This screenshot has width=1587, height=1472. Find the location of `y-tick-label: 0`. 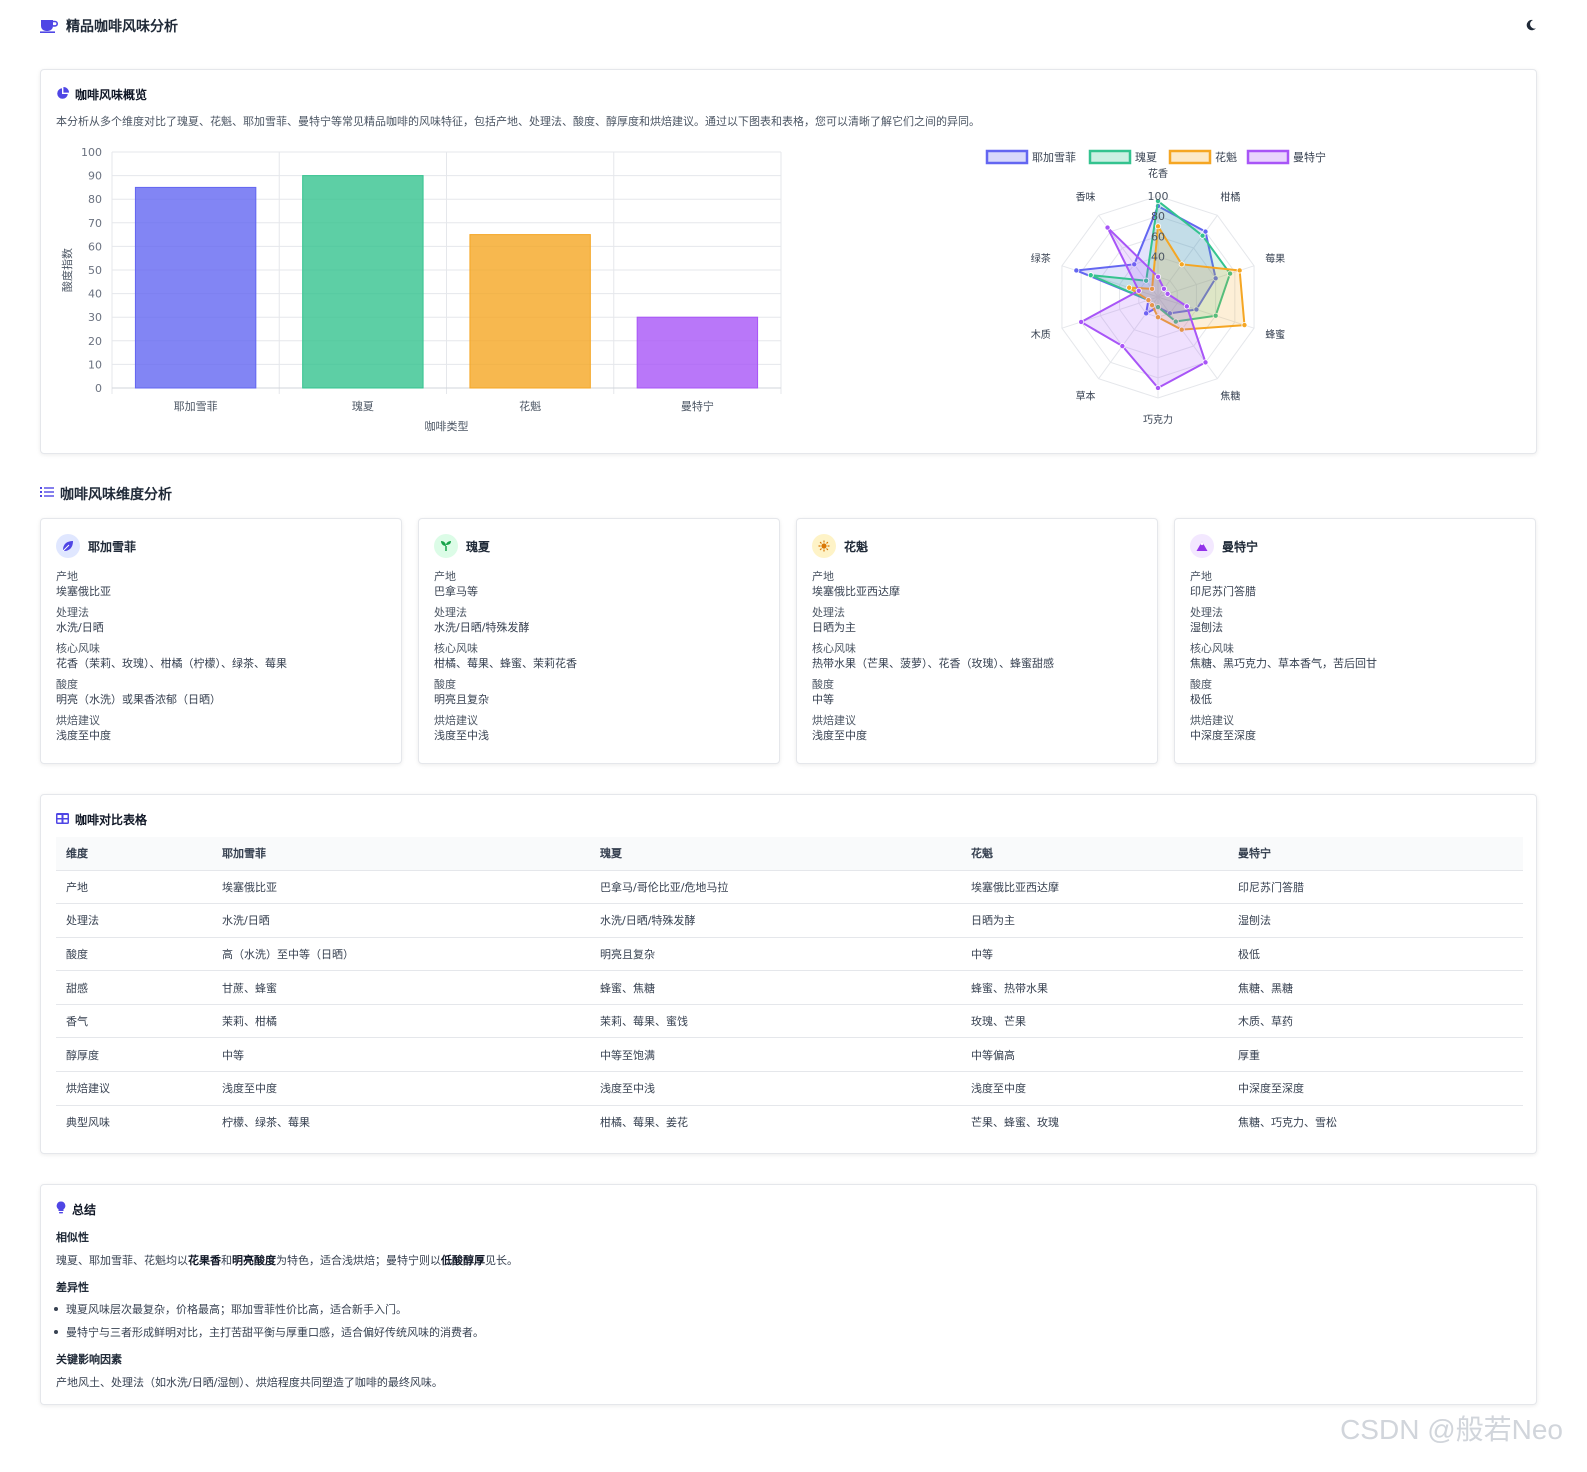

y-tick-label: 0 is located at coordinates (98, 388).